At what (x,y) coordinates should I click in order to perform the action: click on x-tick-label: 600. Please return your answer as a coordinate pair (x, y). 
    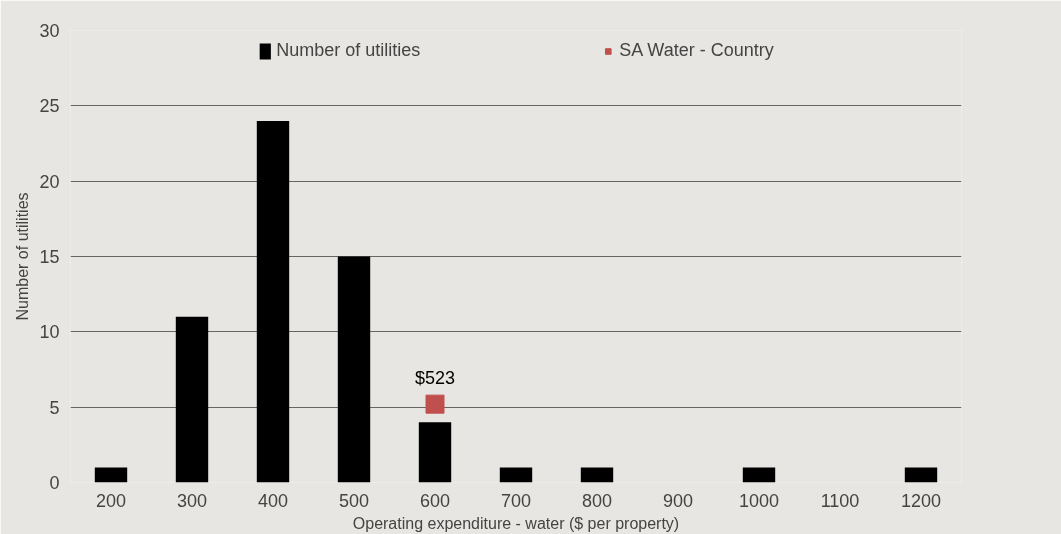
    Looking at the image, I should click on (435, 500).